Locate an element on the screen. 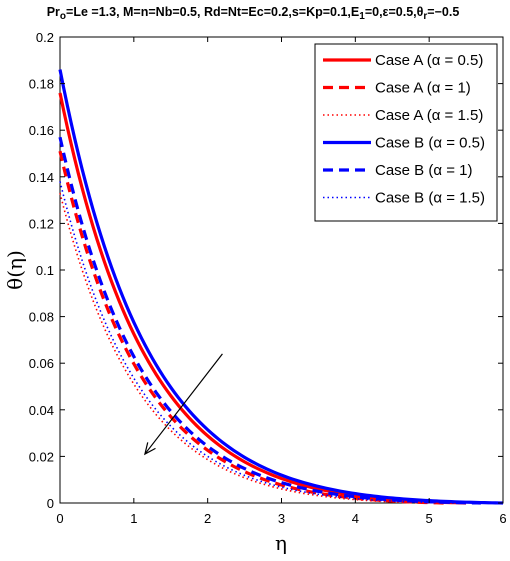  y-tick-label: 0.14 is located at coordinates (41, 177).